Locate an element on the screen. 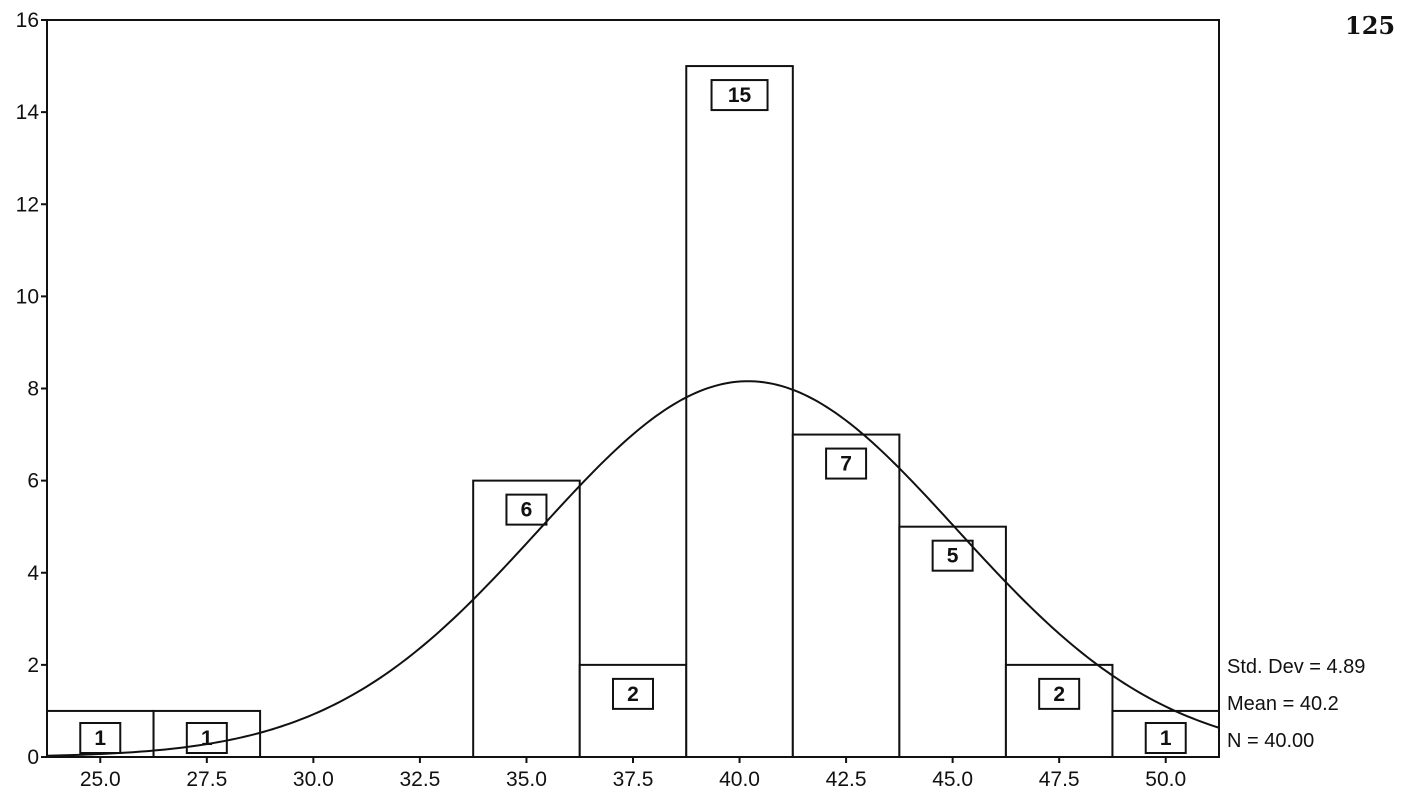 This screenshot has width=1417, height=797. bar-count-label: 15 is located at coordinates (739, 95).